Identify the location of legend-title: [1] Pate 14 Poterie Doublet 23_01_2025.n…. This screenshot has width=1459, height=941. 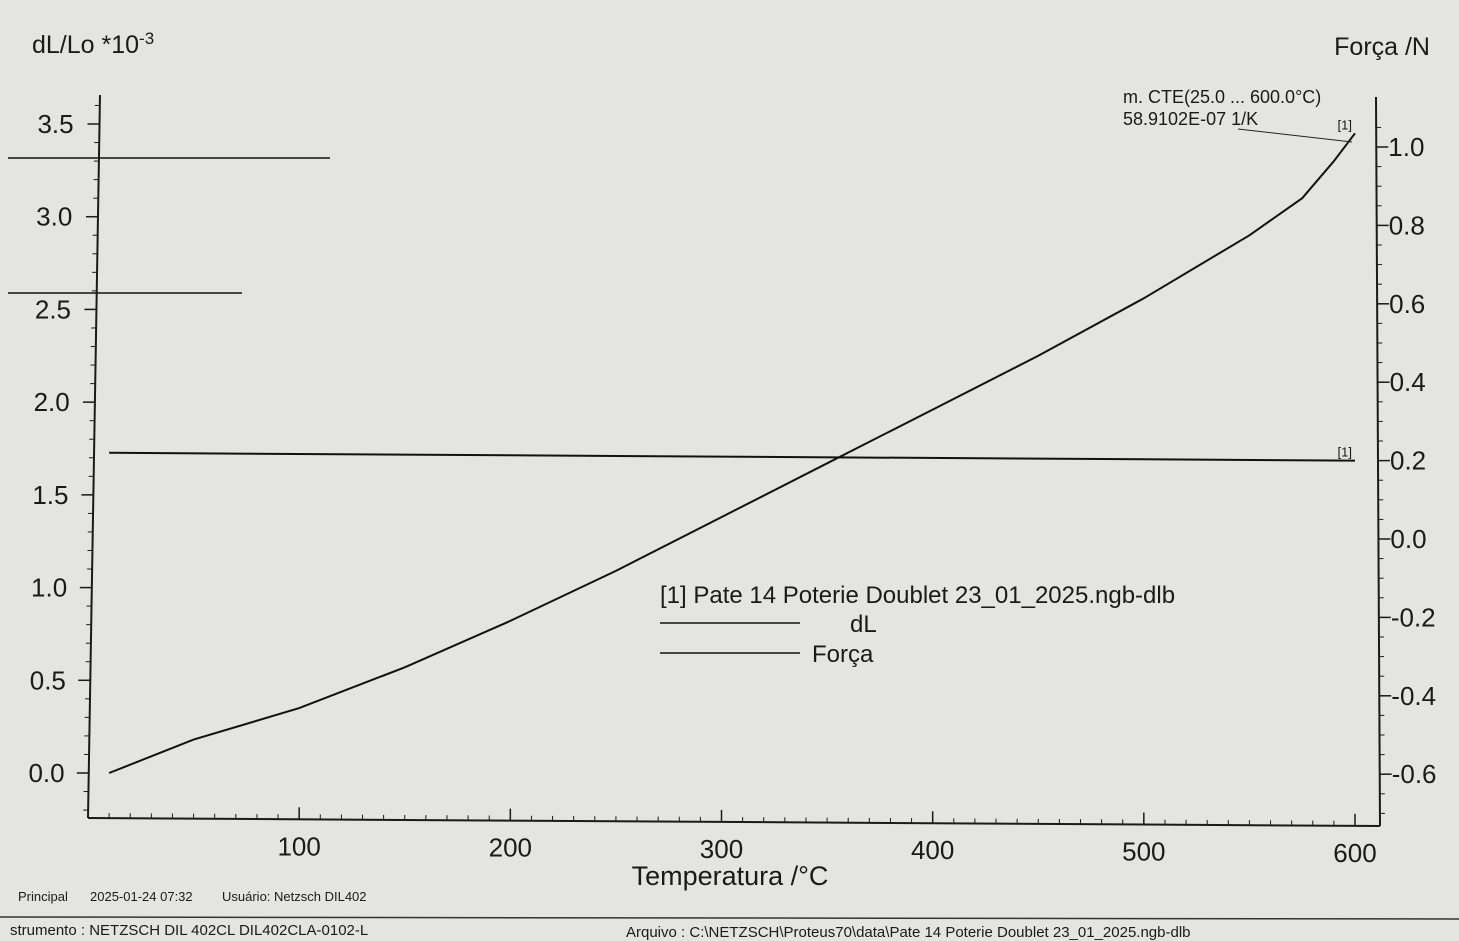
(917, 595).